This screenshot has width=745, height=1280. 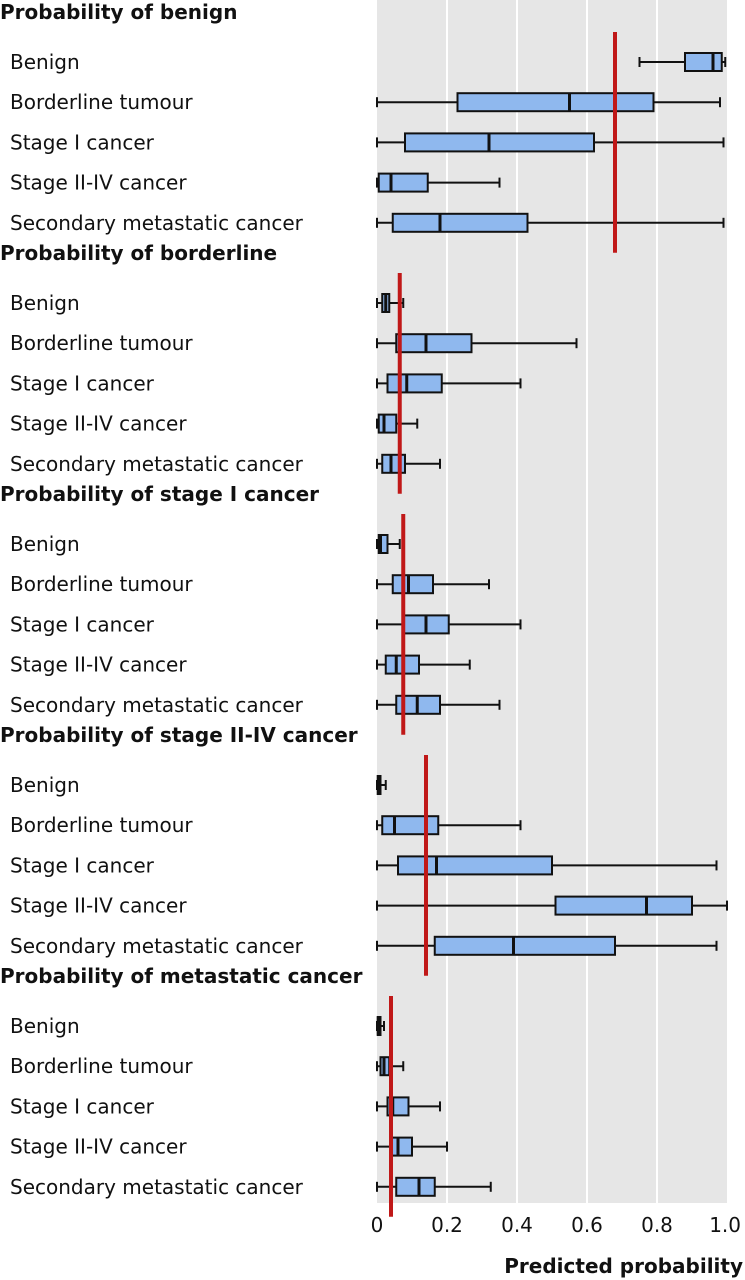 I want to click on x-tick-label: 0.6, so click(x=587, y=1225).